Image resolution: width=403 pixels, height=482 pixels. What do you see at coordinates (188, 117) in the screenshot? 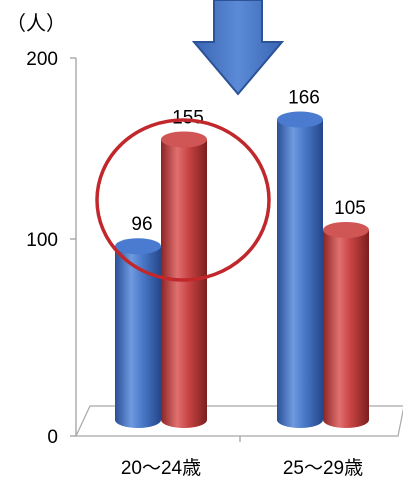
I see `bar-value-label: 155` at bounding box center [188, 117].